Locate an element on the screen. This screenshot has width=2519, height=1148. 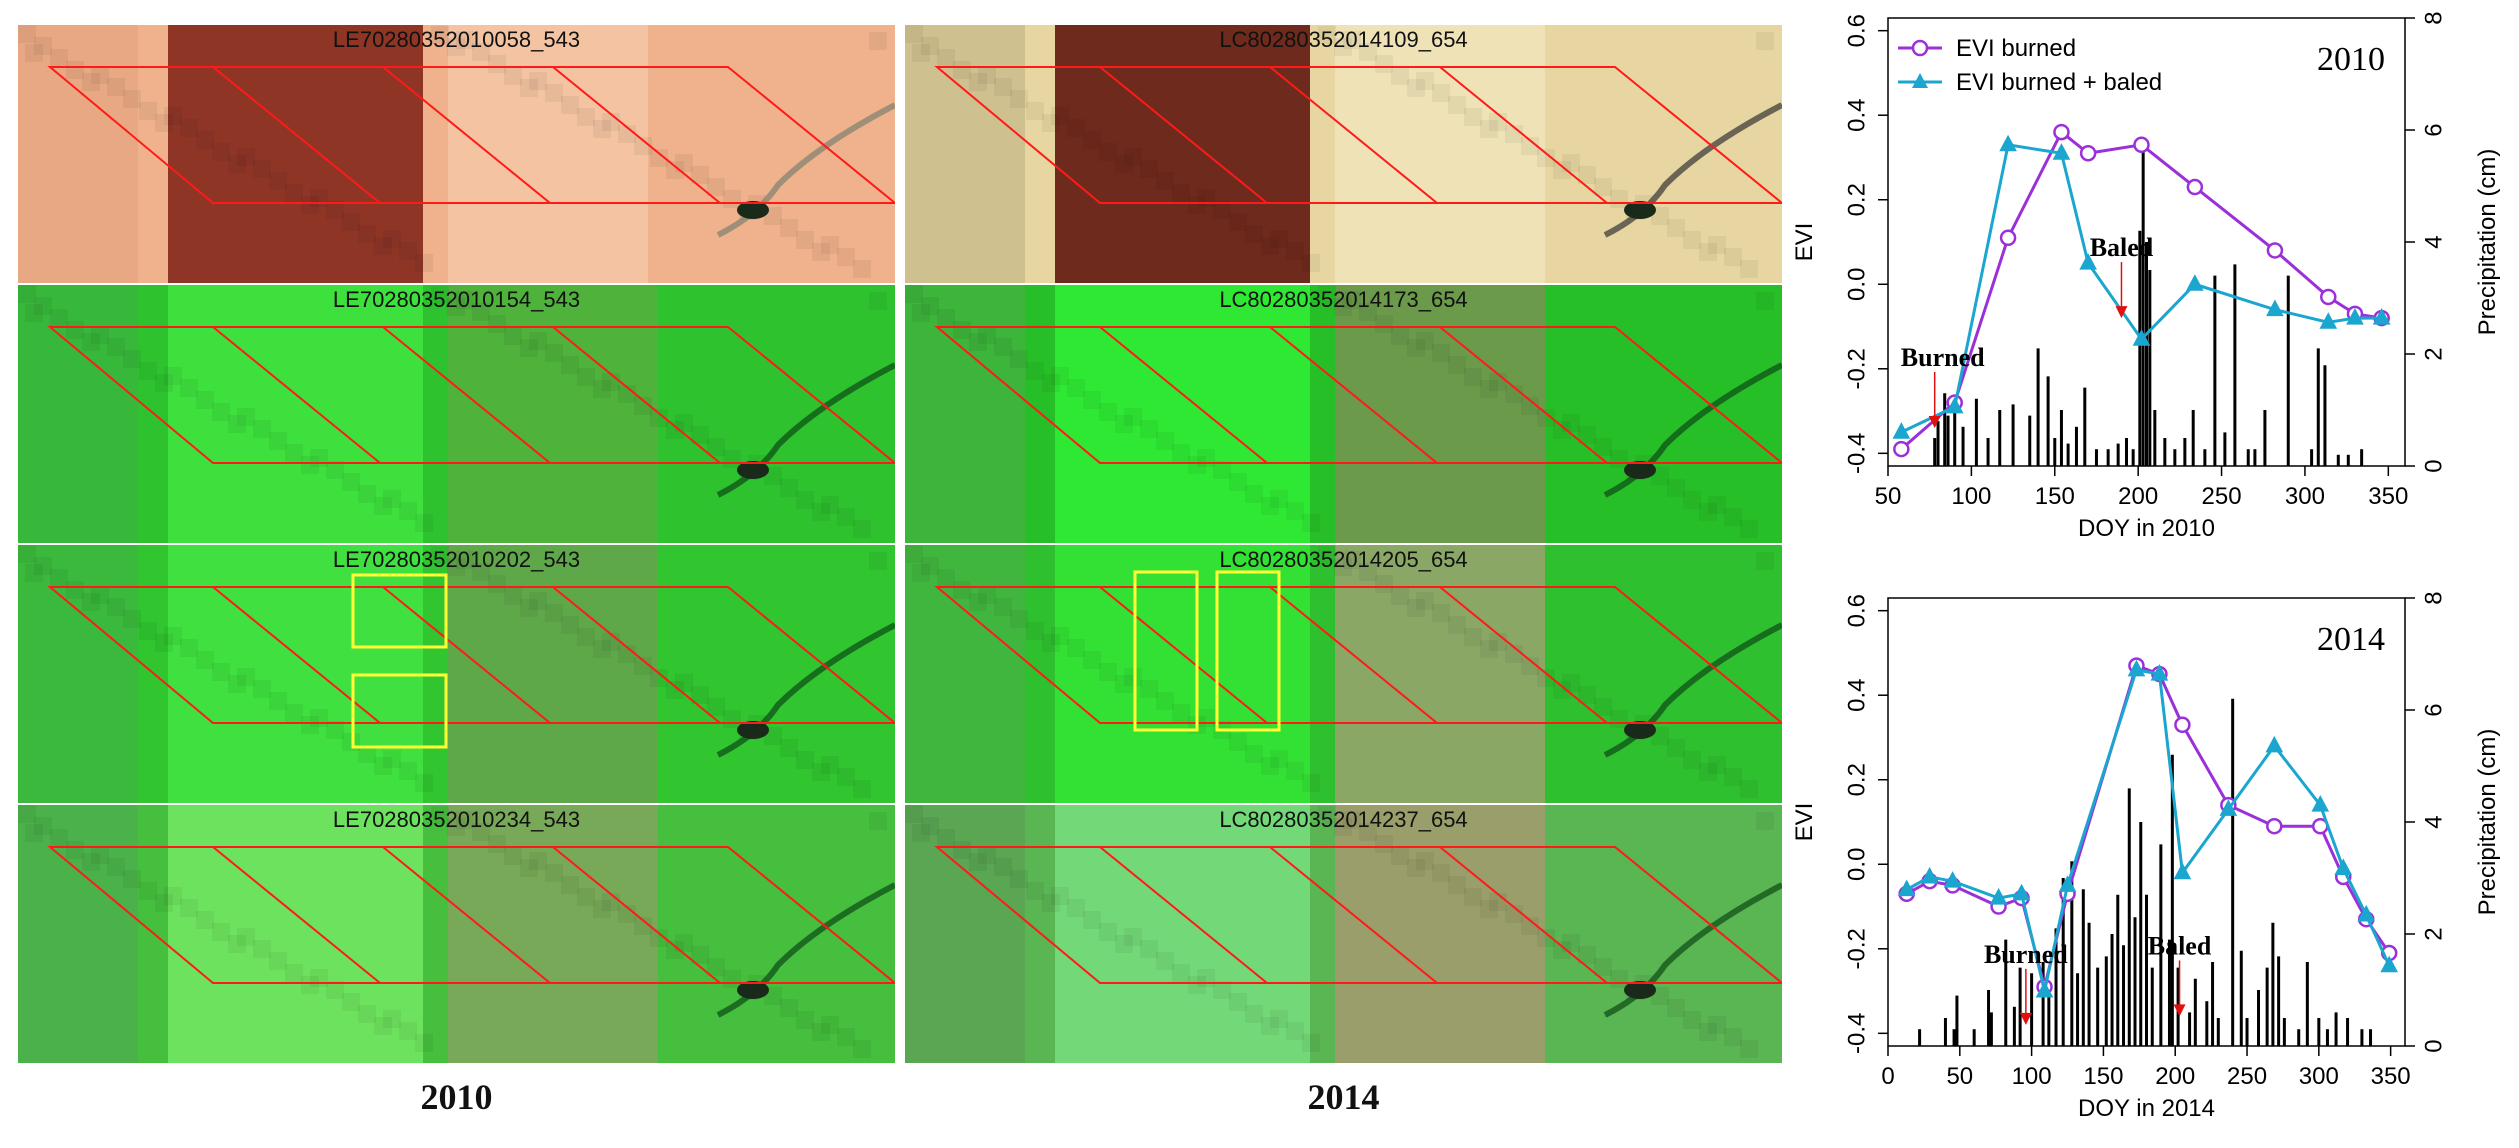
series-line-evi-burned is located at coordinates (2148, 825).